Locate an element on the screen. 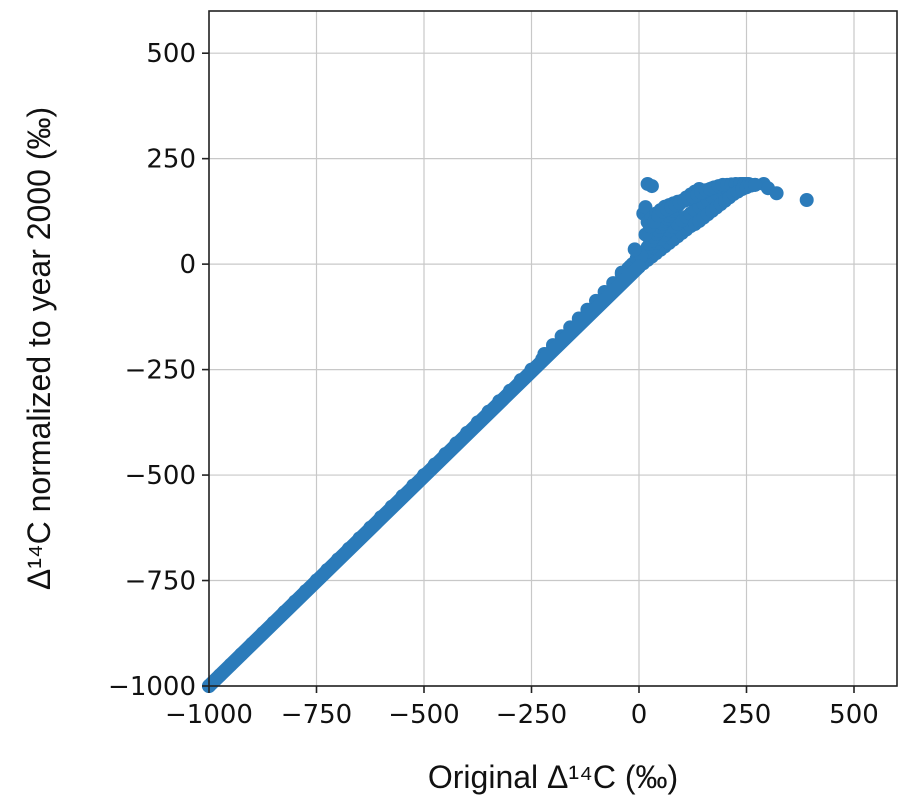 This screenshot has height=805, width=899. y-tick-labels: −1000 −750 −500 −250 0 250 500 is located at coordinates (152, 370).